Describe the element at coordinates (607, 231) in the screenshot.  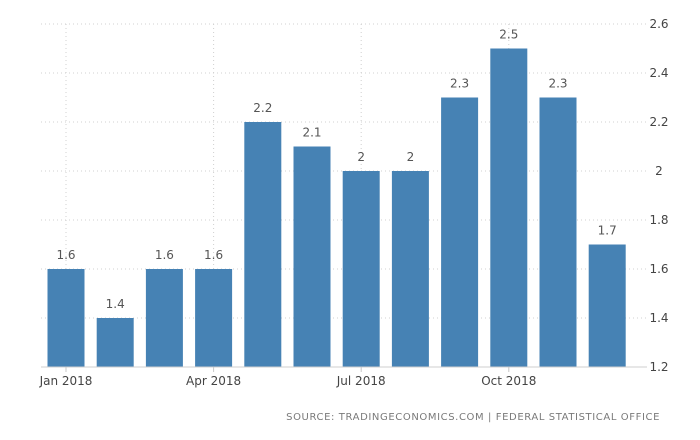
I see `data-label: 1.7` at that location.